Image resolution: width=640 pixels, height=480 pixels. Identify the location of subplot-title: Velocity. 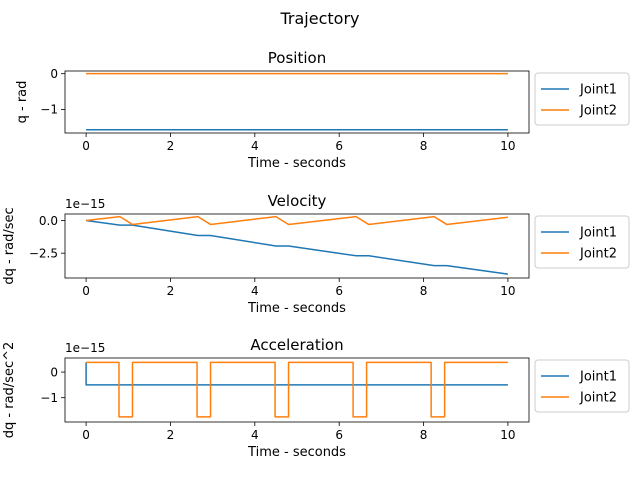
(297, 201).